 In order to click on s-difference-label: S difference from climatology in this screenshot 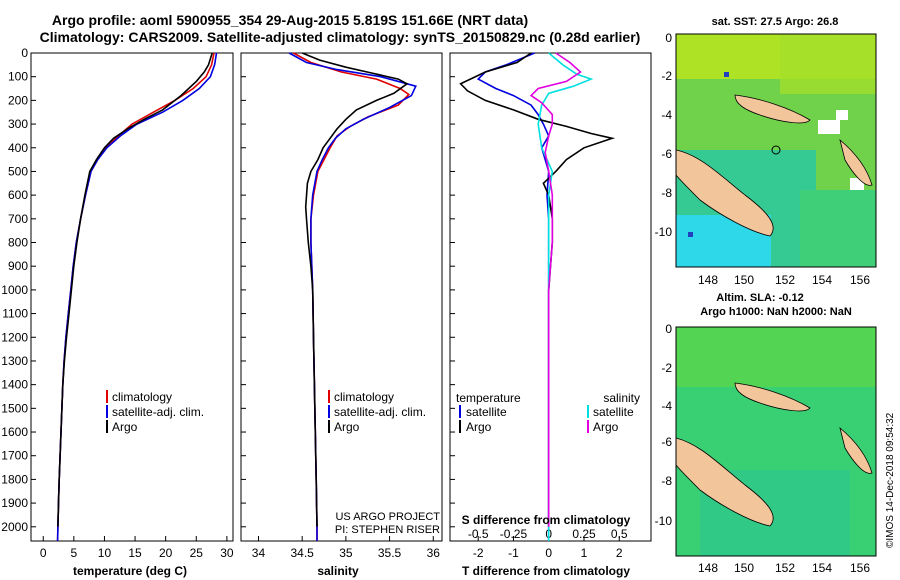, I will do `click(546, 520)`.